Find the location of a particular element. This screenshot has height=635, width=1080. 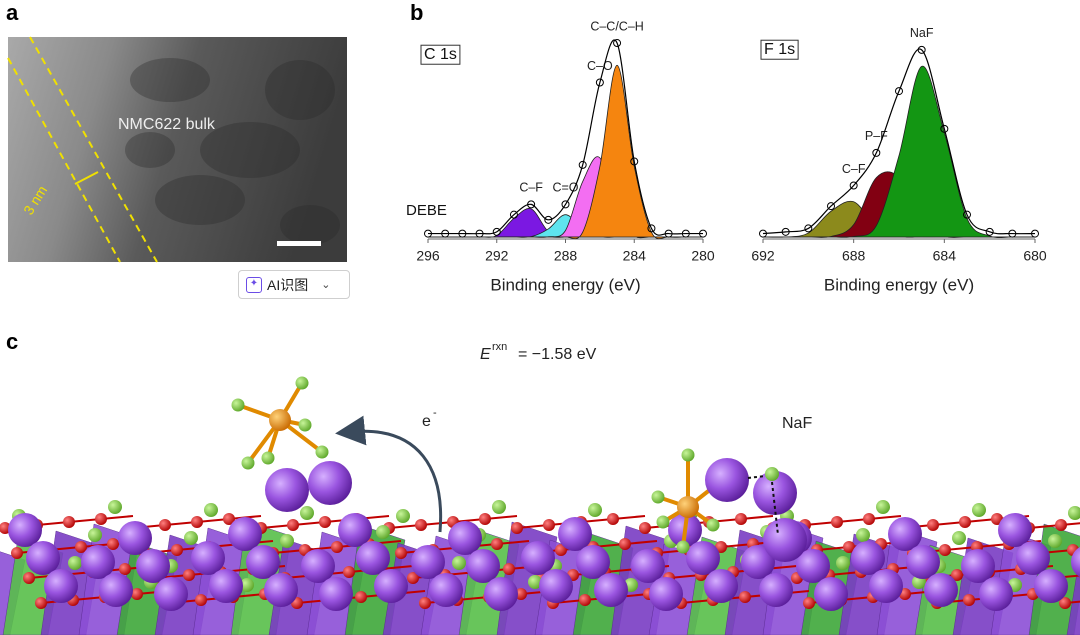

envelope-line is located at coordinates (565, 137).